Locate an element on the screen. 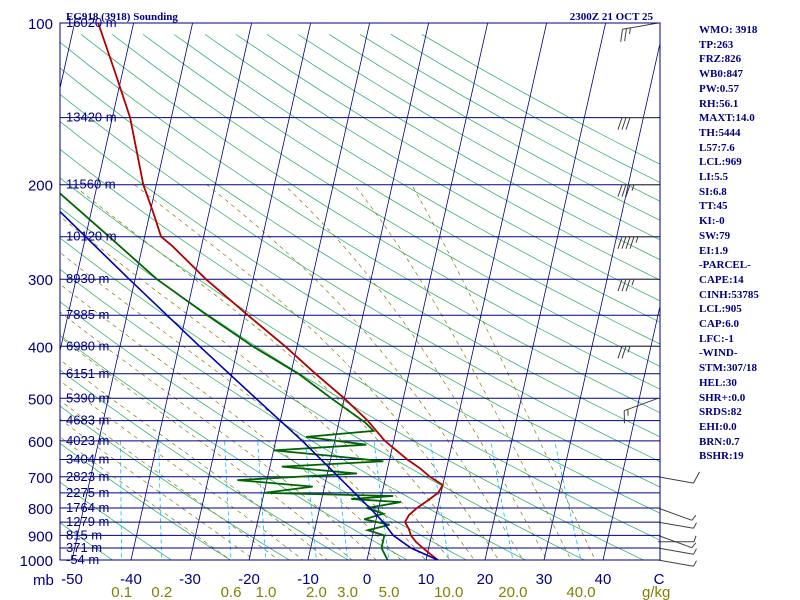  height-label: 1764 m is located at coordinates (87, 507).